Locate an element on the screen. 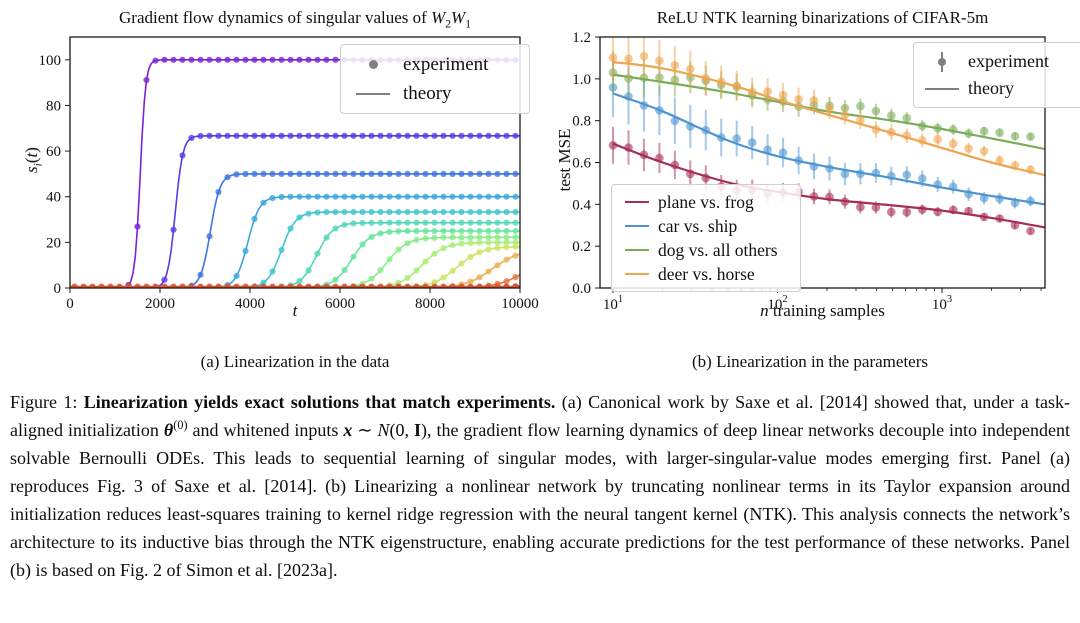  deer-vs-horse-swatch-icon is located at coordinates (637, 274).